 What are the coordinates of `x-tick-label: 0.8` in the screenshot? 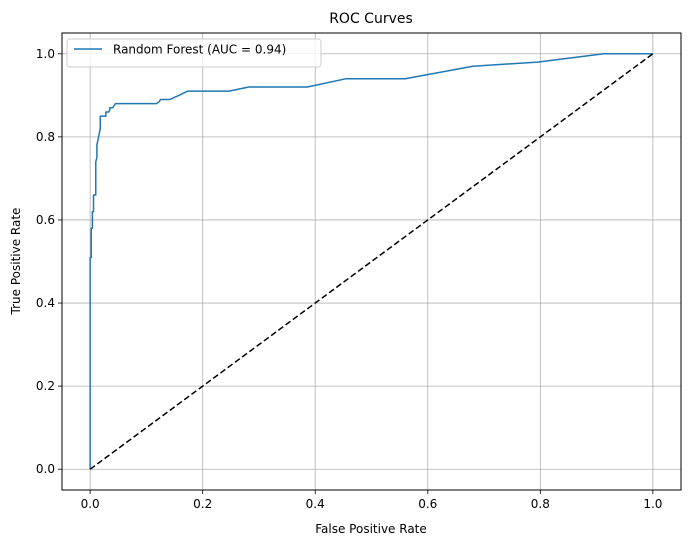 It's located at (540, 504).